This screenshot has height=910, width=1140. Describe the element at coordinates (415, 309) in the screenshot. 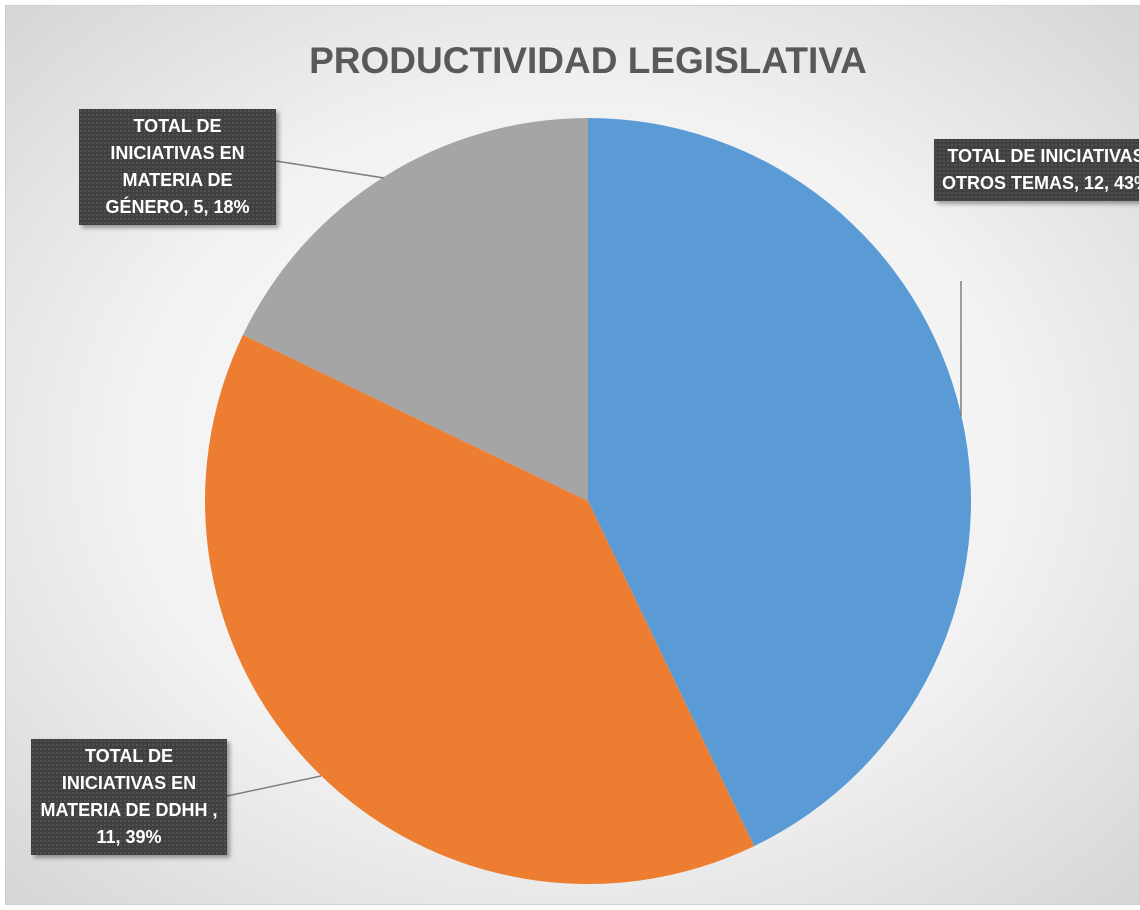

I see `pie-slice` at that location.